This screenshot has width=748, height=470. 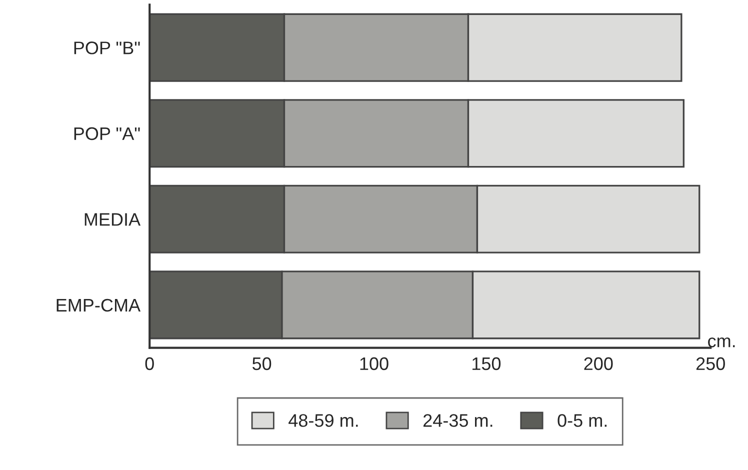 What do you see at coordinates (457, 420) in the screenshot?
I see `legend-label: 24-35 m.` at bounding box center [457, 420].